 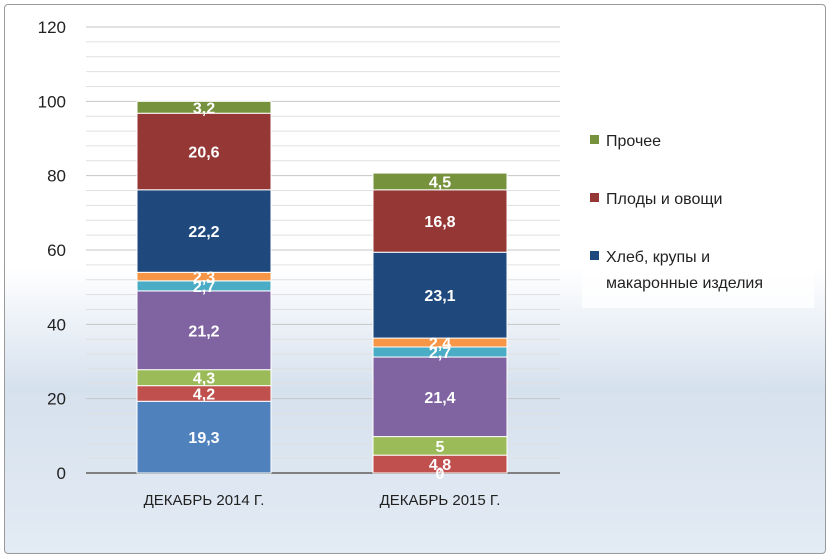 I want to click on legend-box, so click(x=698, y=217).